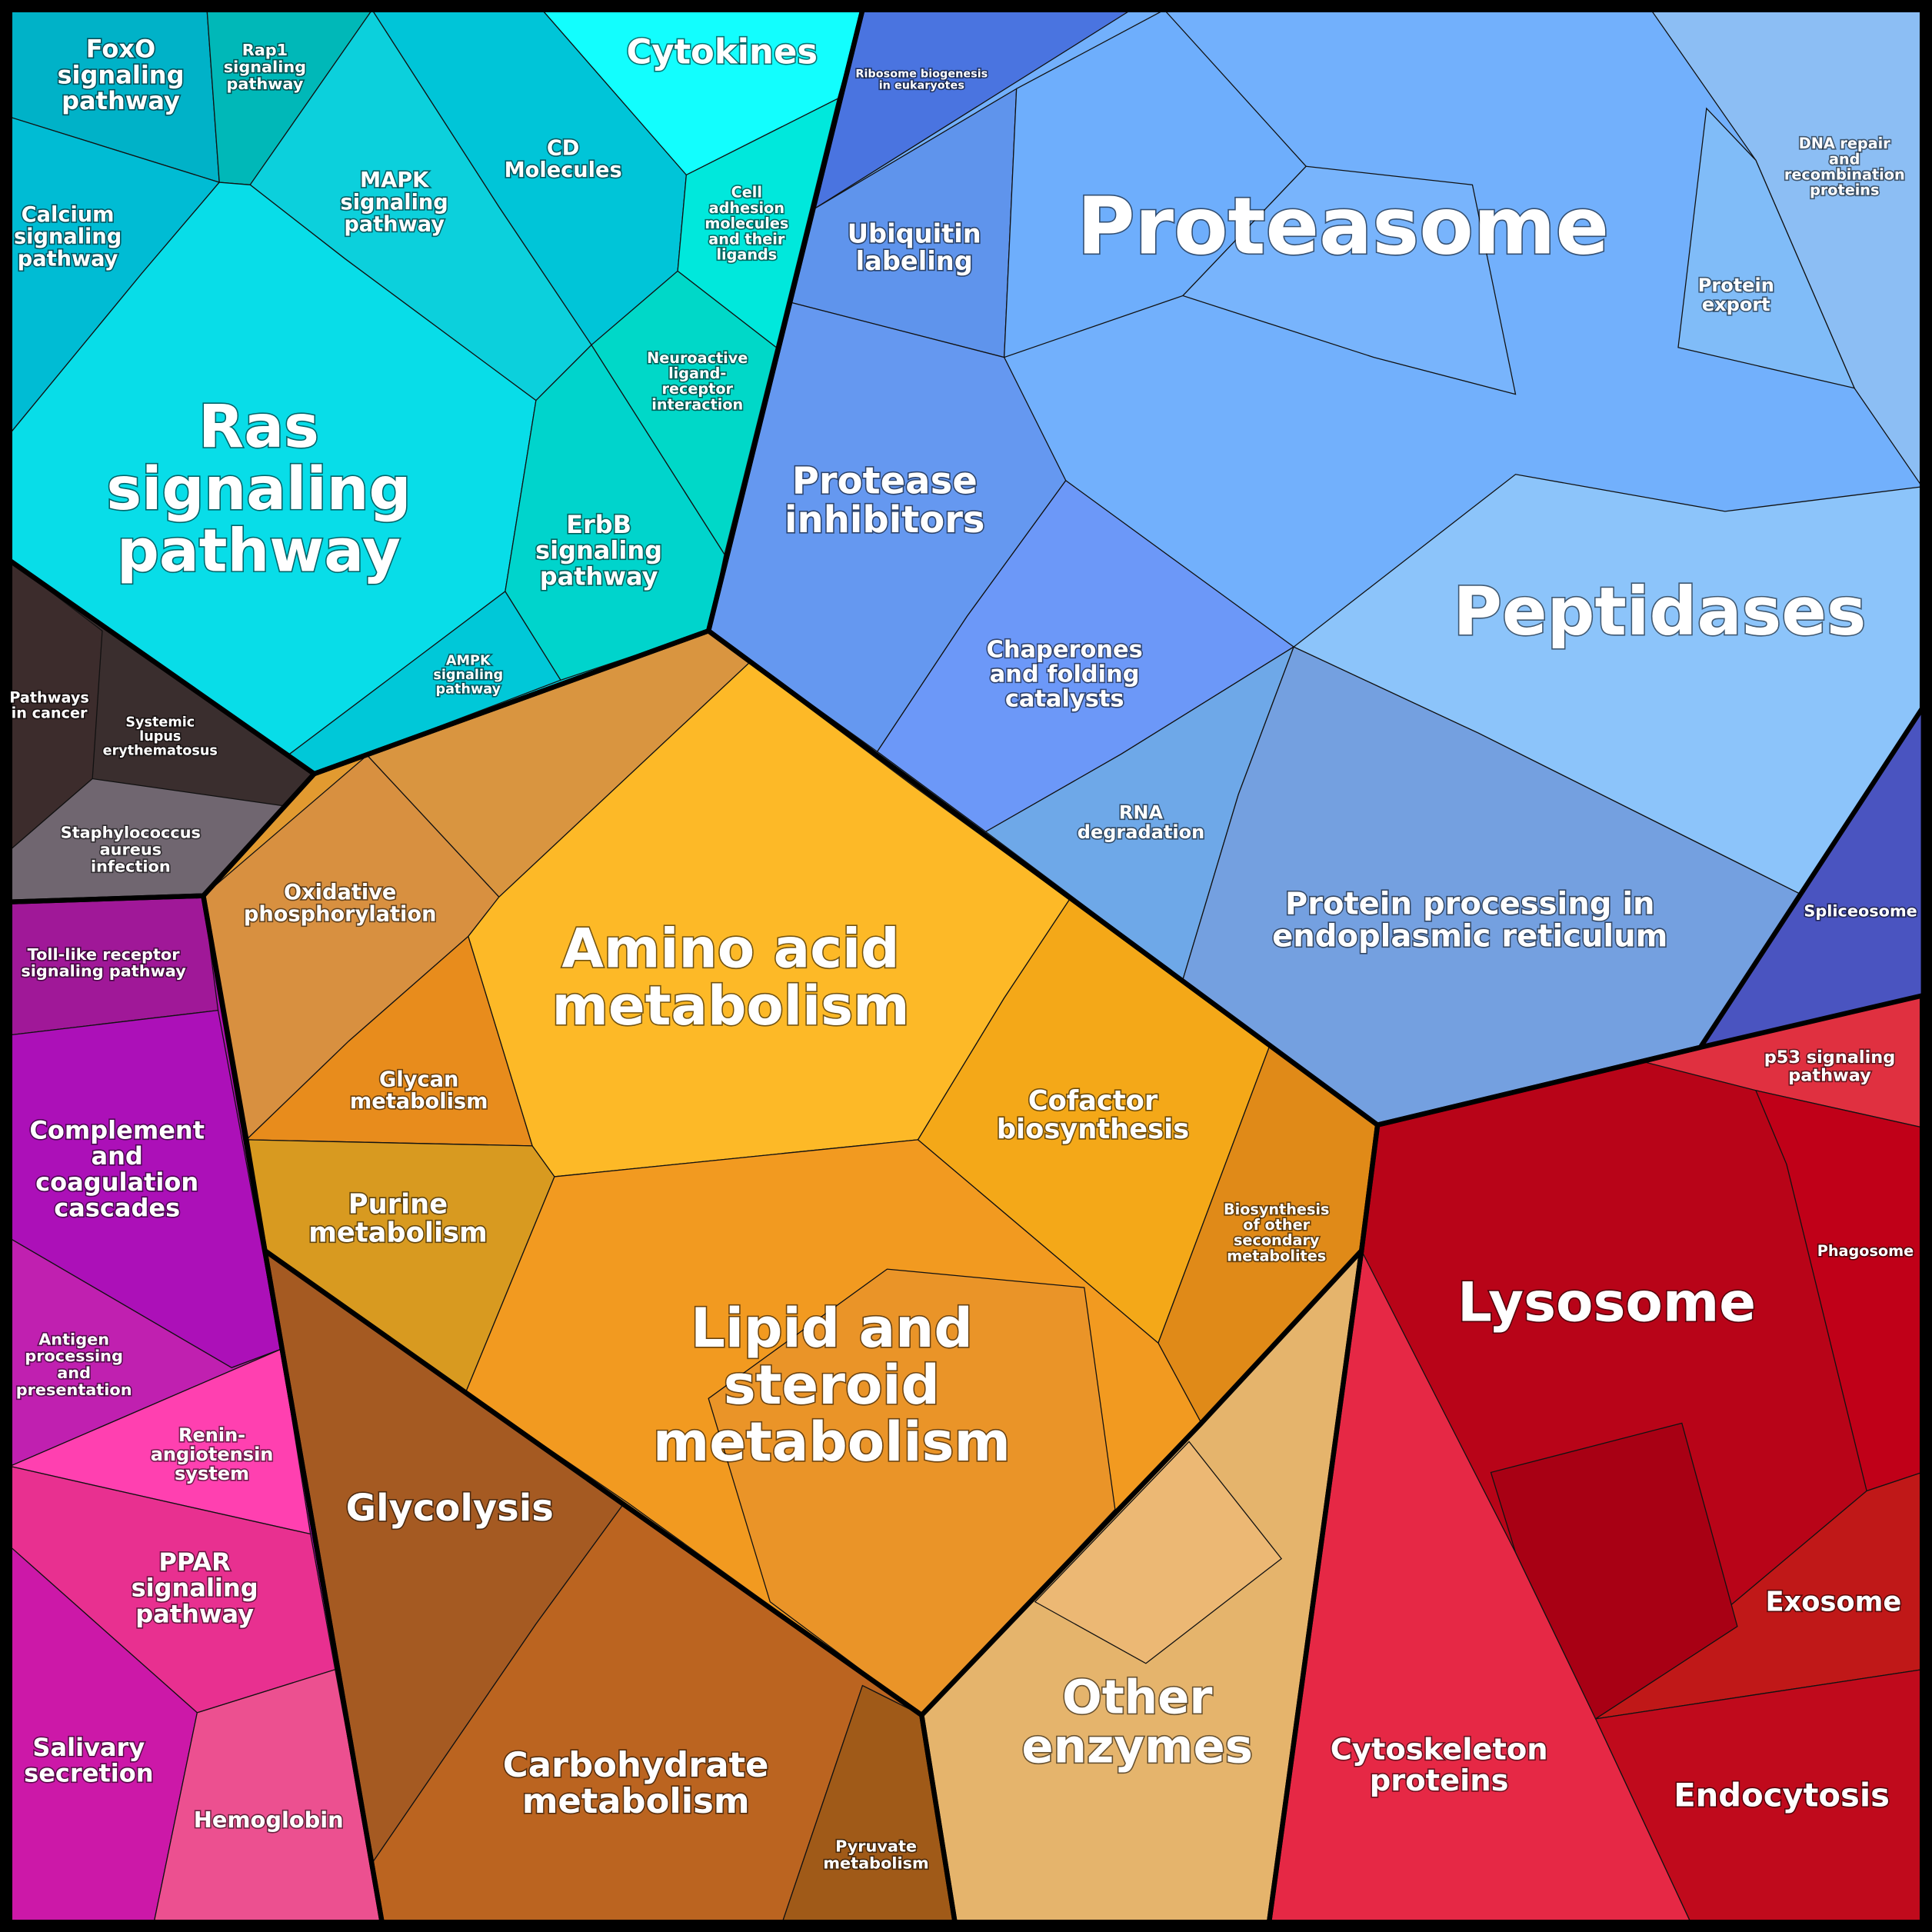  What do you see at coordinates (1141, 832) in the screenshot?
I see `region-label: degradation` at bounding box center [1141, 832].